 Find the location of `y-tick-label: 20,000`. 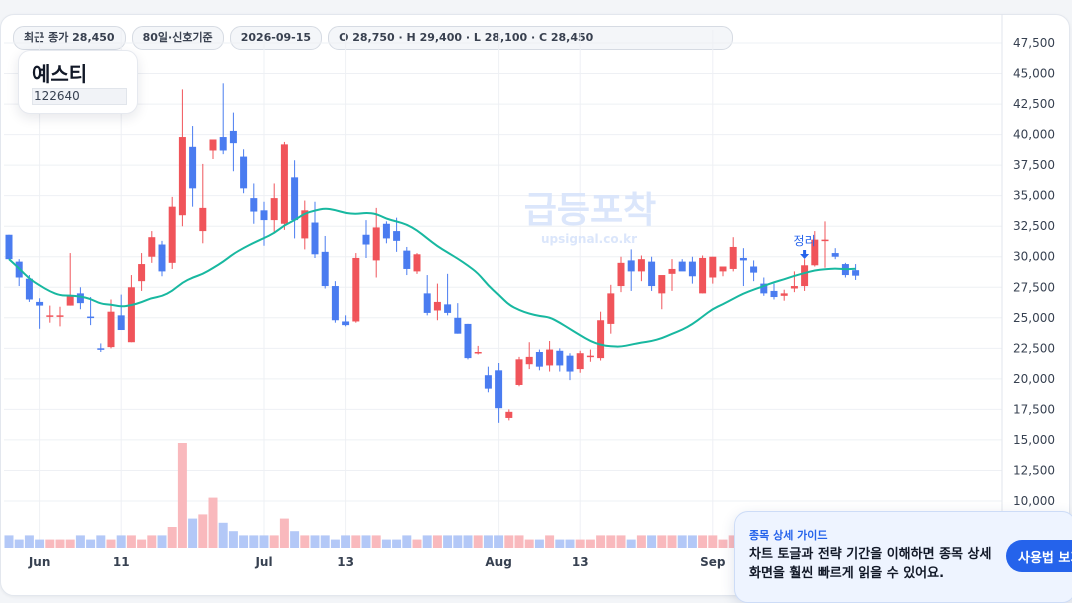

y-tick-label: 20,000 is located at coordinates (1034, 379).